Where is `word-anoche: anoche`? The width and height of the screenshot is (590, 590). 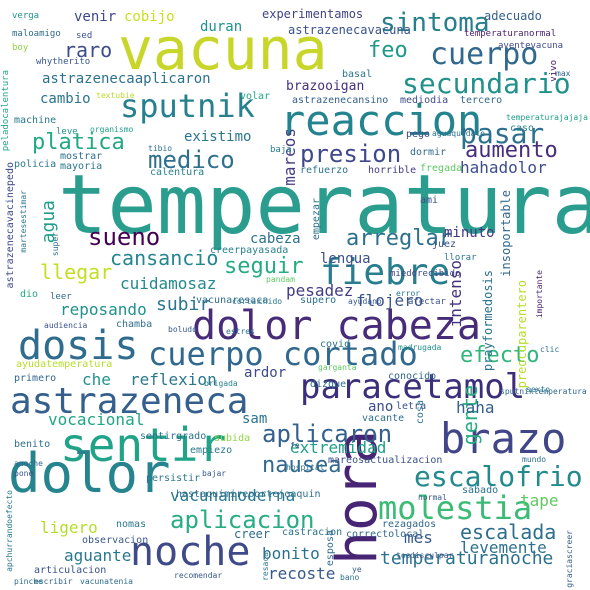 word-anoche: anoche is located at coordinates (28, 463).